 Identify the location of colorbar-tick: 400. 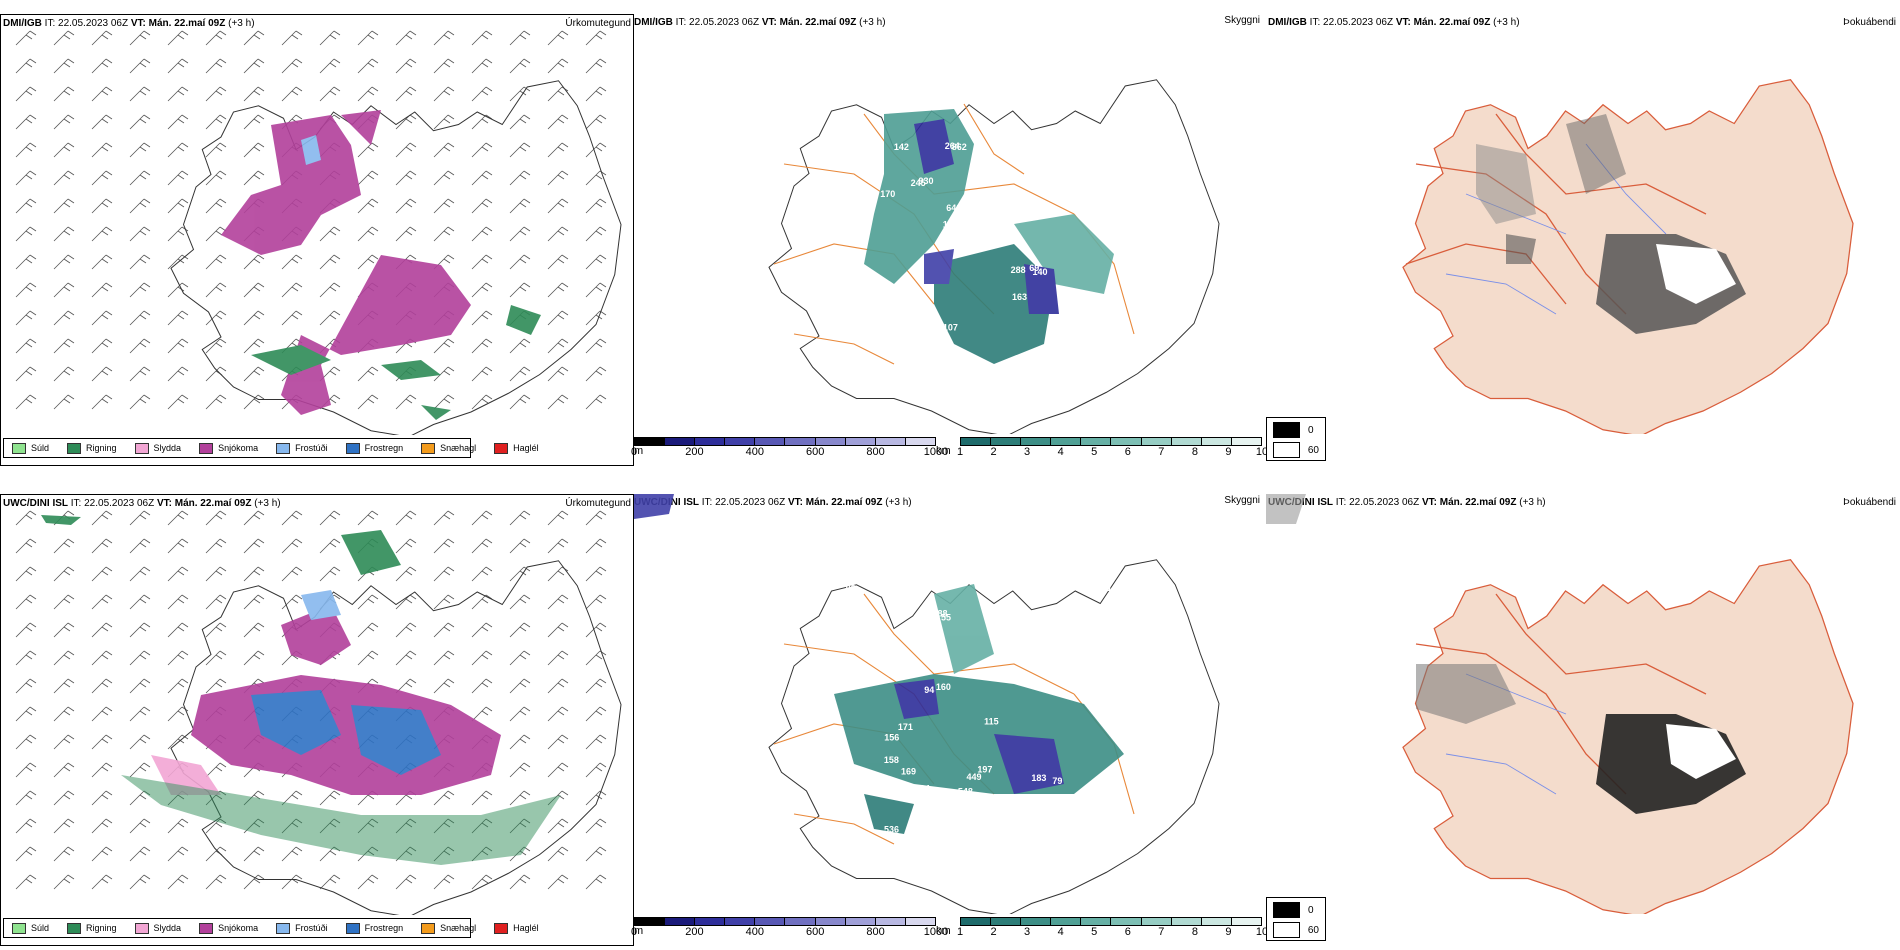
(754, 452).